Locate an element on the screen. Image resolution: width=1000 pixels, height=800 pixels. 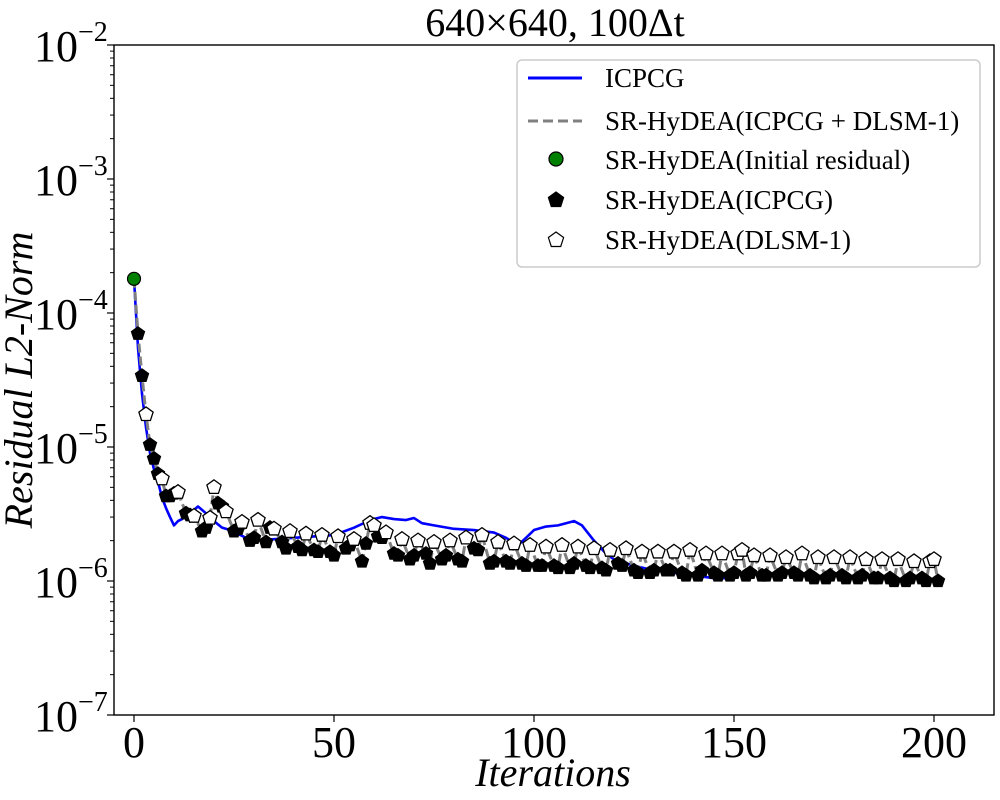
legend-combined-label: SR-HyDEA(ICPCG + DLSM-1) is located at coordinates (782, 121).